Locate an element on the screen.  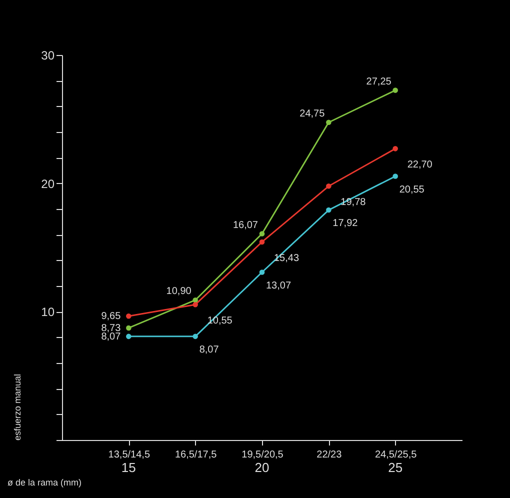
y-tick-label: 20 is located at coordinates (48, 183).